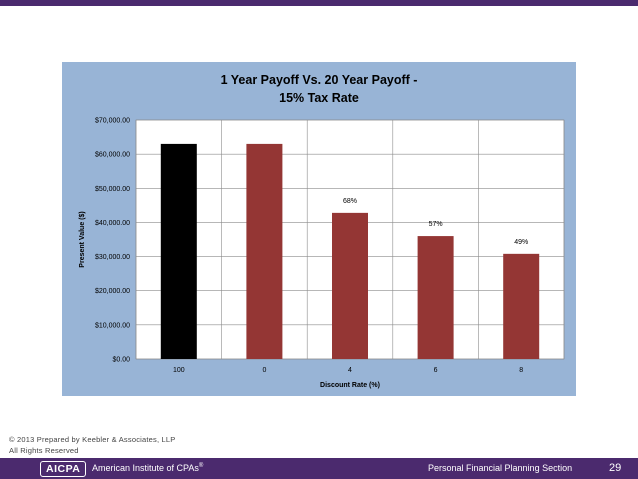 The height and width of the screenshot is (479, 638). I want to click on x-tick-label: 0, so click(264, 370).